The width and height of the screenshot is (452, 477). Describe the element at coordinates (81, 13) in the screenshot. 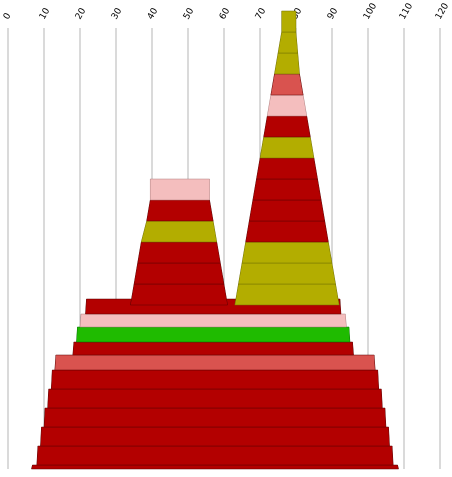

I see `x-tick-label: 20` at that location.